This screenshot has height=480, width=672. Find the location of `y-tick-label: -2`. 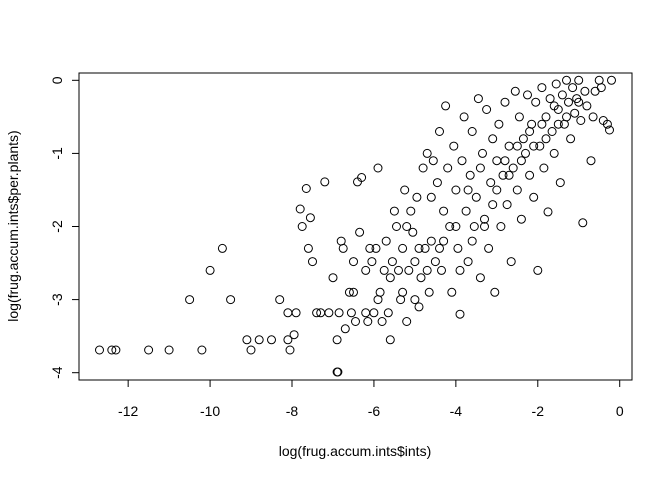

y-tick-label: -2 is located at coordinates (57, 226).